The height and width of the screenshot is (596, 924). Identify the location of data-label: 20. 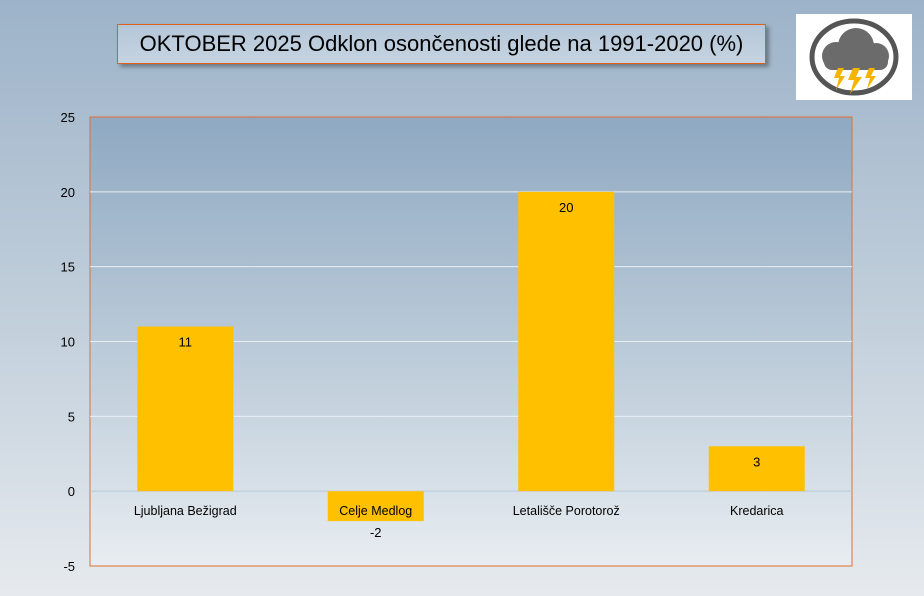
(566, 207).